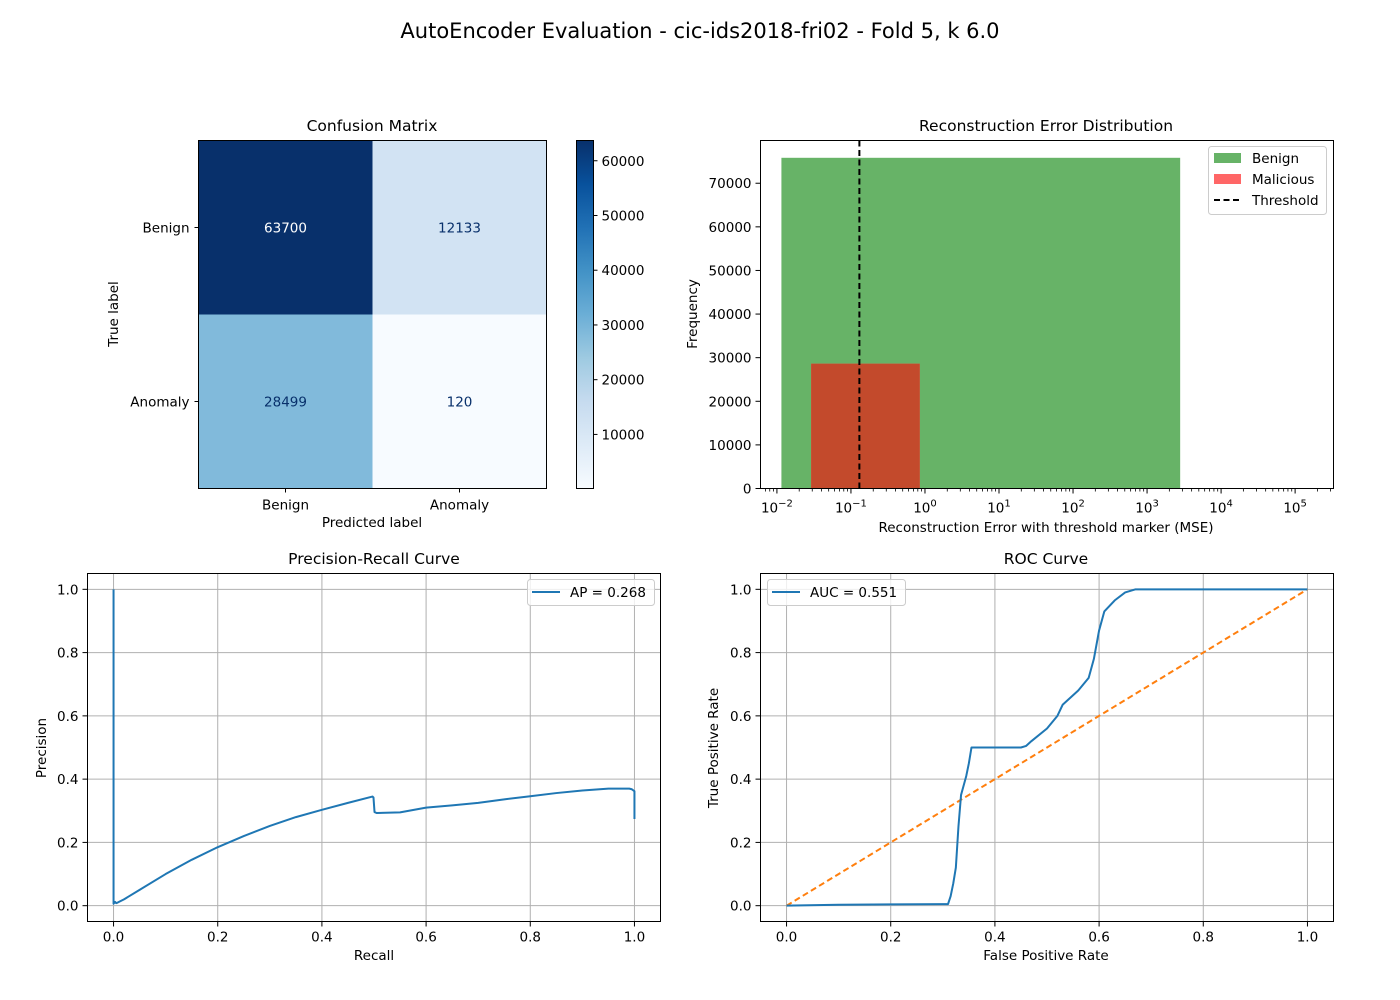 The height and width of the screenshot is (1000, 1400). Describe the element at coordinates (853, 593) in the screenshot. I see `roc-legend-label: AUC = 0.551` at that location.